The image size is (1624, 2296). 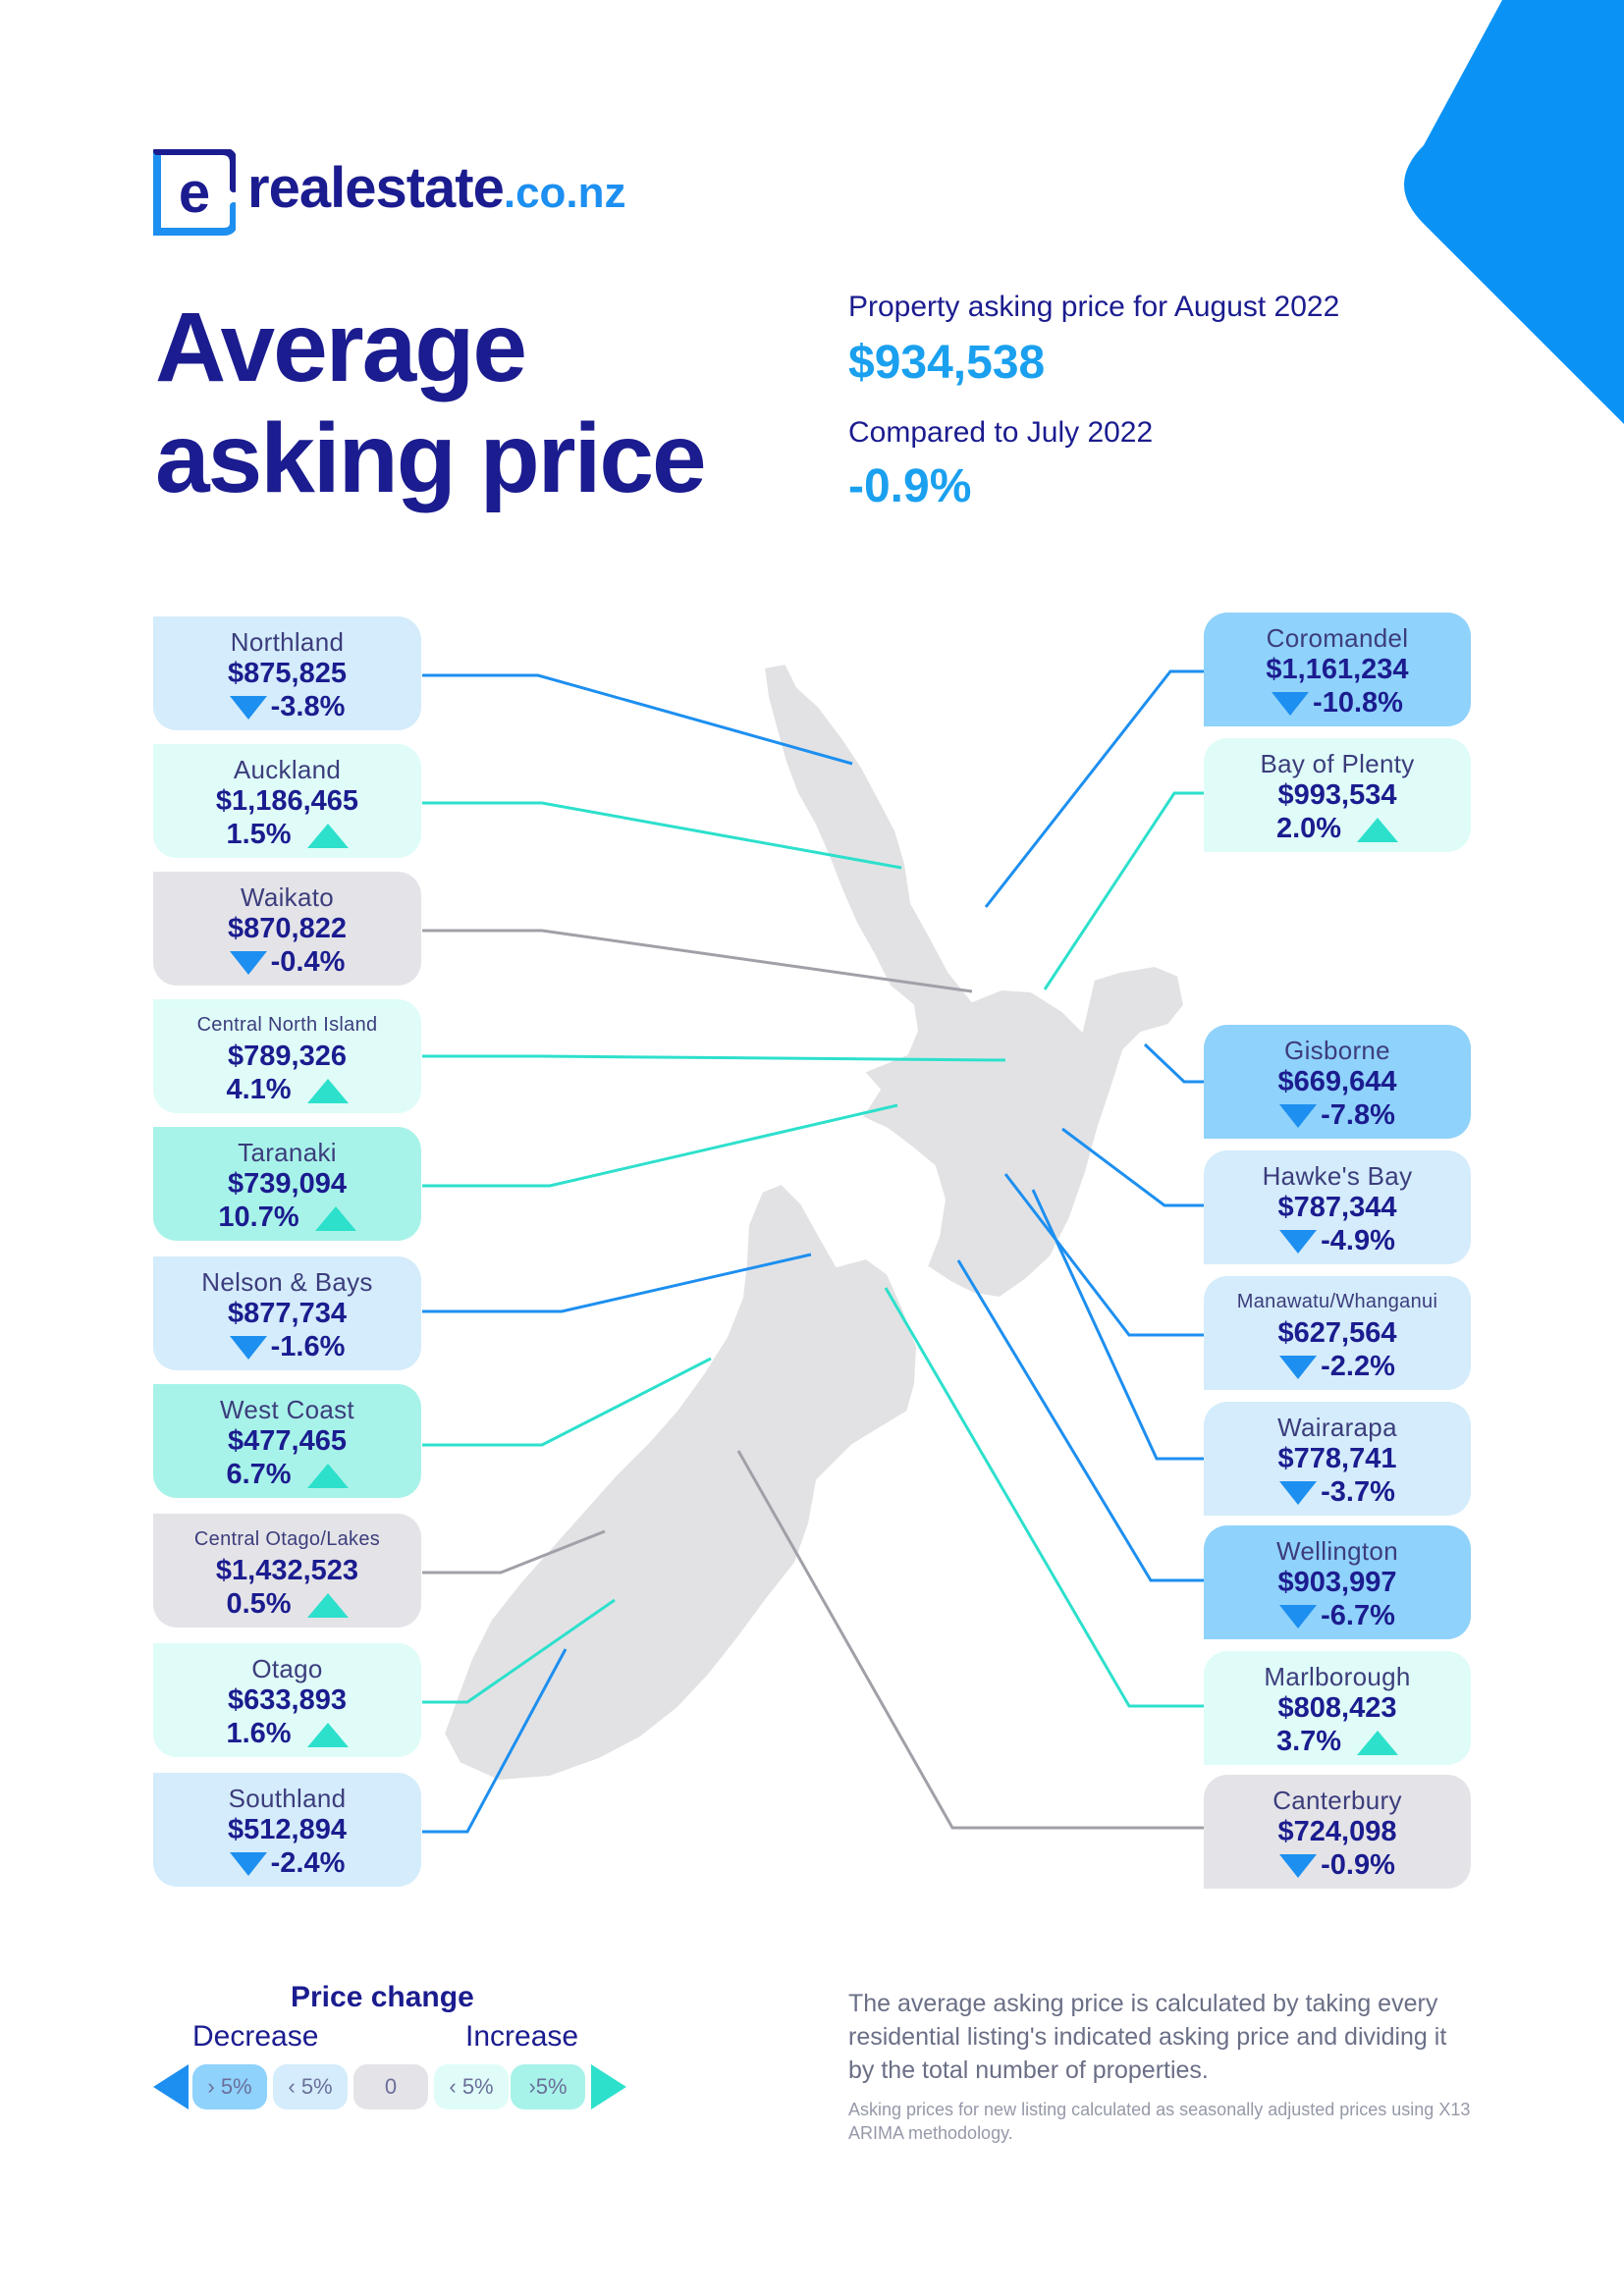 I want to click on region-name: Nelson & Bays, so click(x=287, y=1282).